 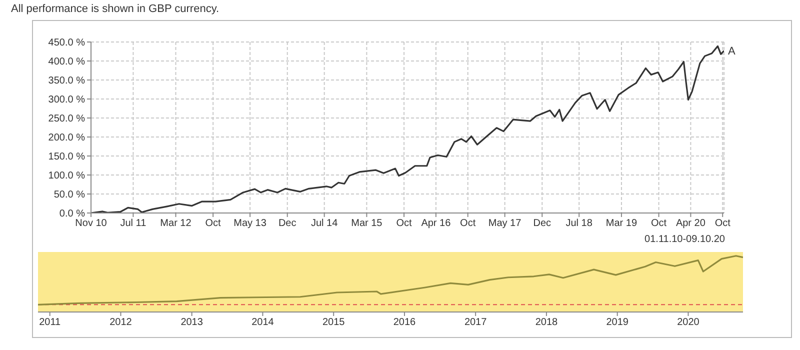 I want to click on y-tick-label: 300.0 %, so click(x=67, y=100).